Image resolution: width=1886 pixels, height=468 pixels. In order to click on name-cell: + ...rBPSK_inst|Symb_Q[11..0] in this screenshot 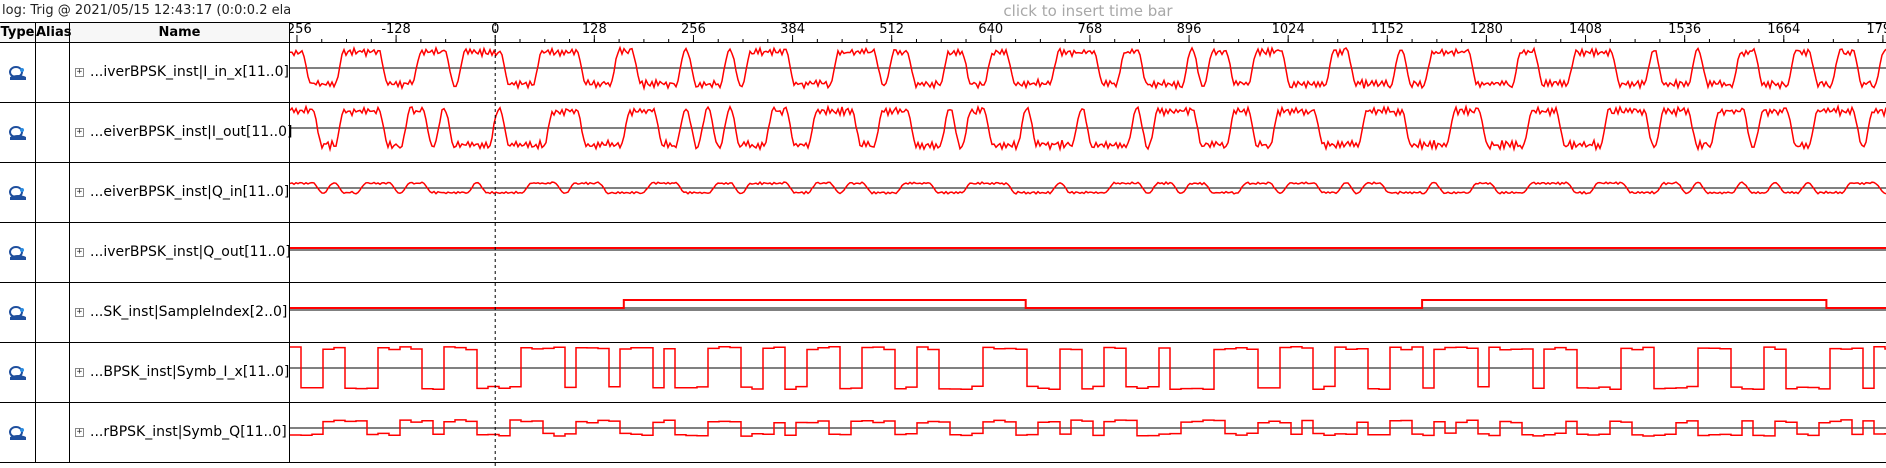, I will do `click(180, 432)`.